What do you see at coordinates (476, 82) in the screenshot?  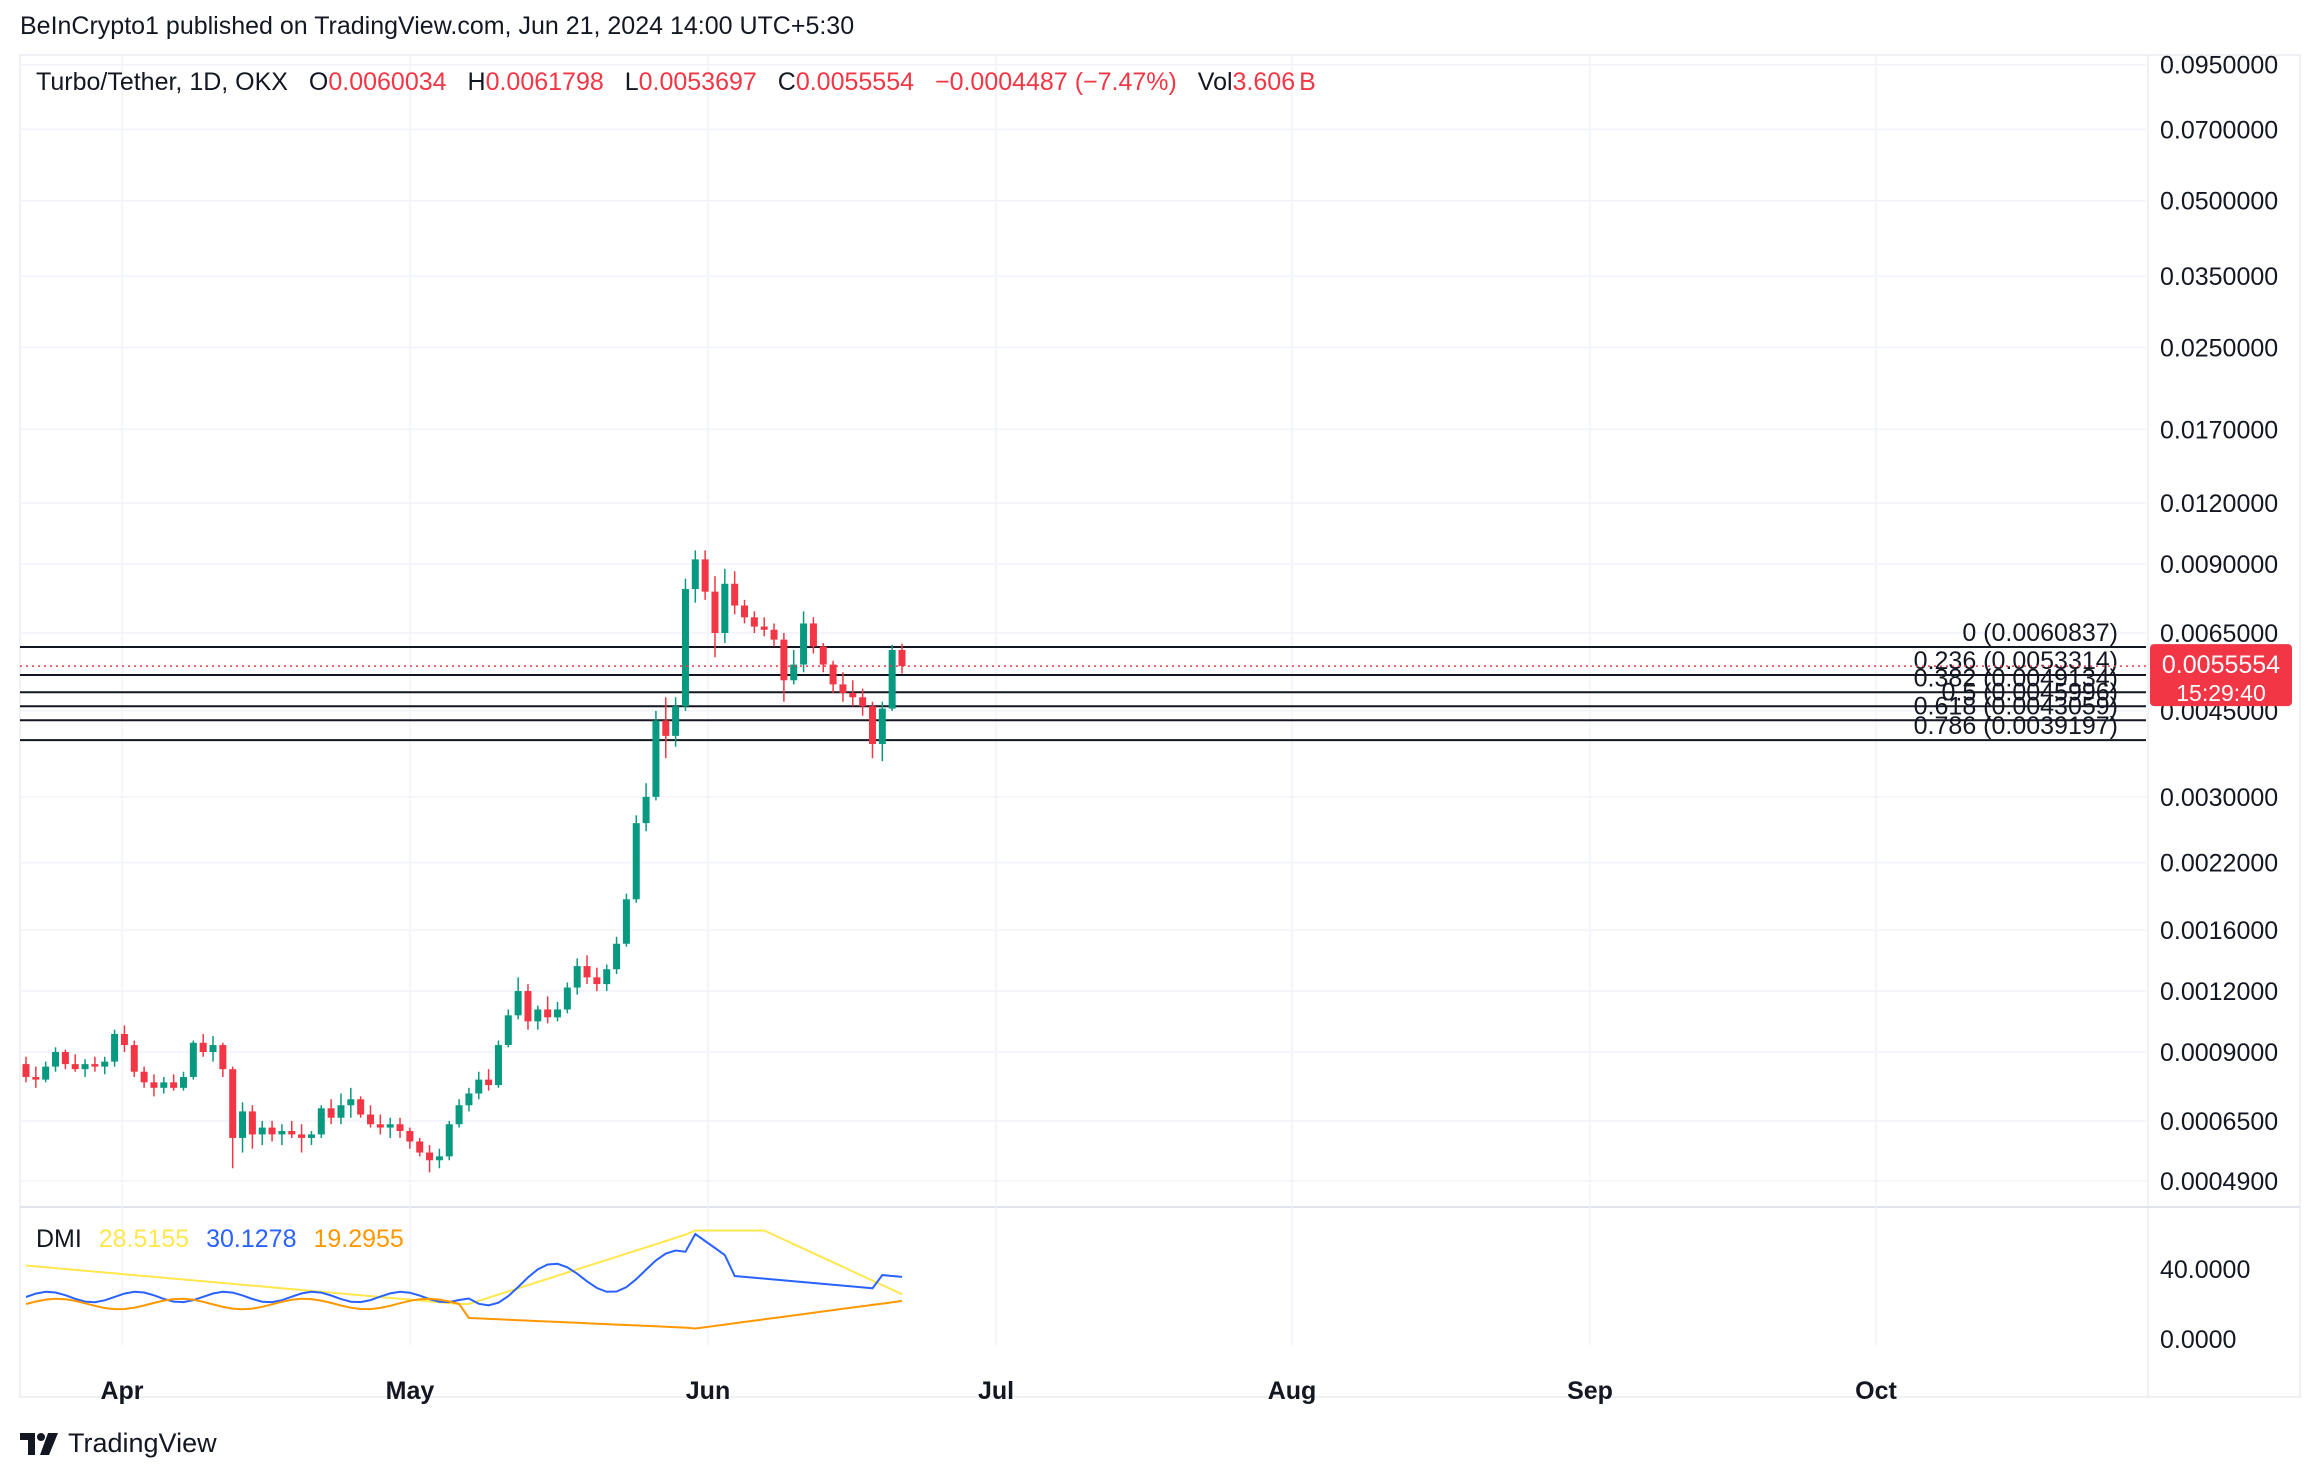 I see `high-label: H` at bounding box center [476, 82].